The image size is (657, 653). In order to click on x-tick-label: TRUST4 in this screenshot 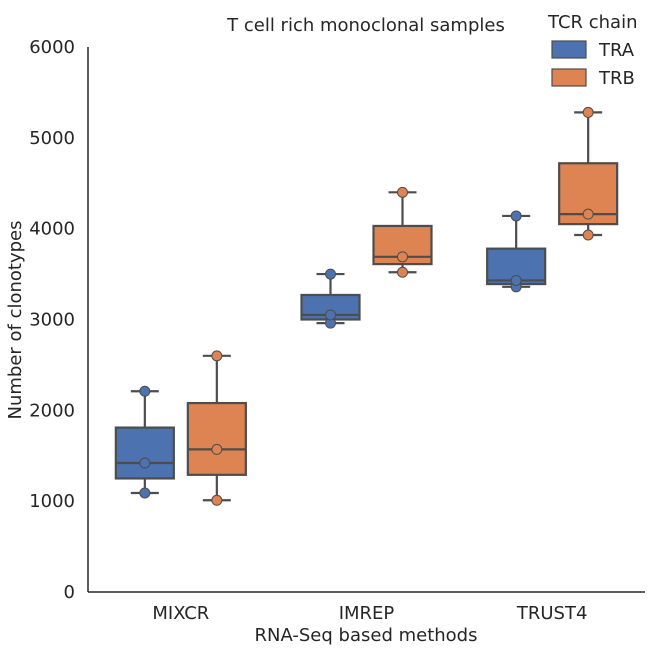, I will do `click(552, 613)`.